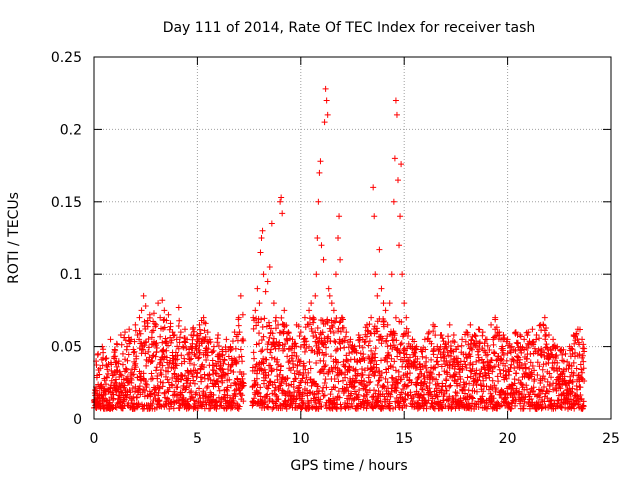 Image resolution: width=640 pixels, height=480 pixels. I want to click on y-tick-label: 0.15, so click(66, 203).